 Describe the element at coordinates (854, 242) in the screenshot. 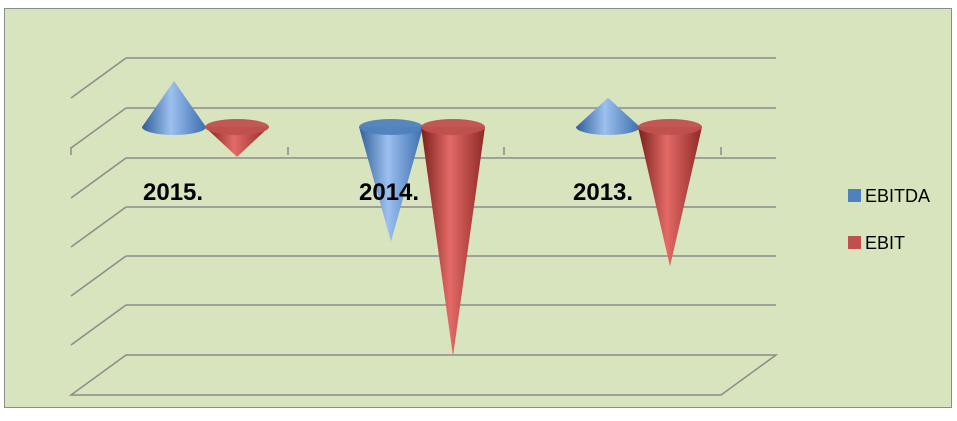

I see `legend-swatch-ebit` at that location.